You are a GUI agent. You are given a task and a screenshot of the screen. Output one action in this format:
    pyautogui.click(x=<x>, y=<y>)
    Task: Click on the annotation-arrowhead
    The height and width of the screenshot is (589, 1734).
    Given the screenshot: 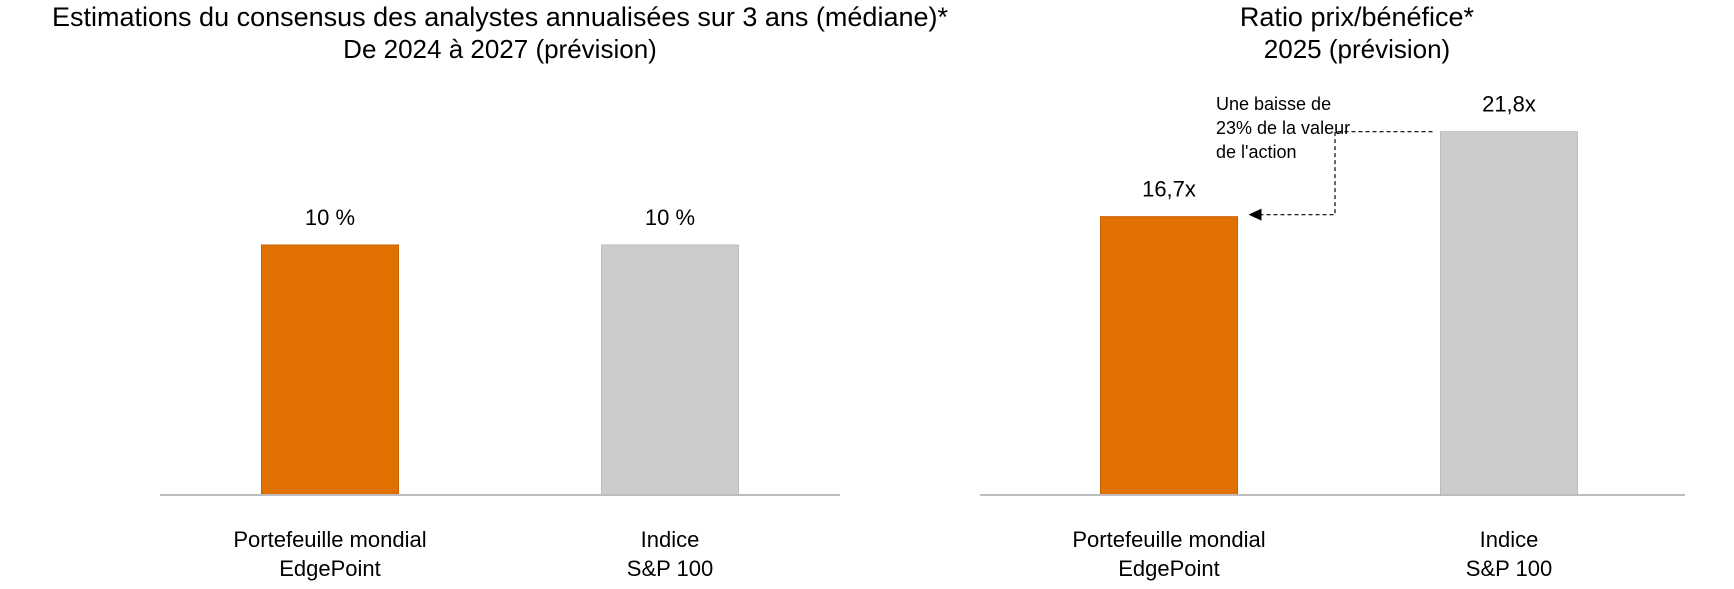 What is the action you would take?
    pyautogui.click(x=1255, y=214)
    